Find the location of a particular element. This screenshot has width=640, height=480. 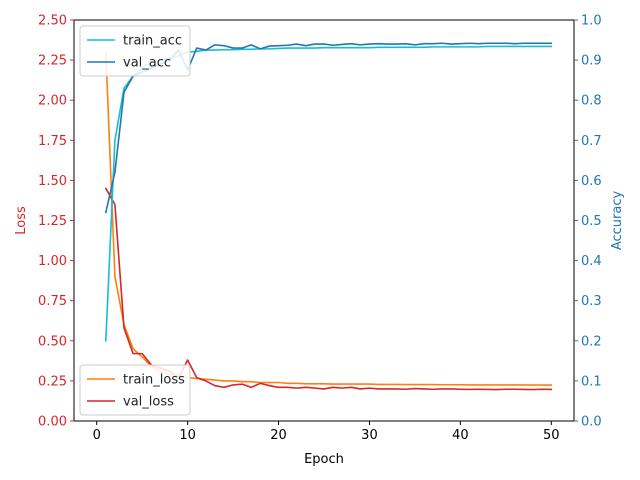

right-y-tick-label: 0.4 is located at coordinates (591, 261).